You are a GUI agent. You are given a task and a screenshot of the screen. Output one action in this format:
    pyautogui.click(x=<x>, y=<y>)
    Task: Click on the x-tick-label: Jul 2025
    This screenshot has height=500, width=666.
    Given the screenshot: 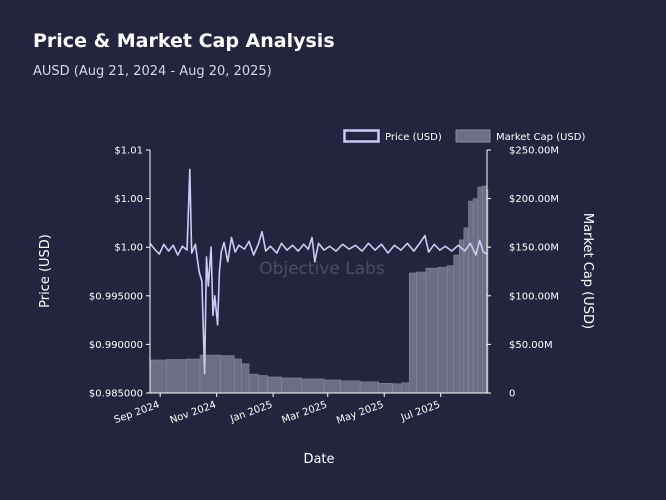 What is the action you would take?
    pyautogui.click(x=420, y=411)
    